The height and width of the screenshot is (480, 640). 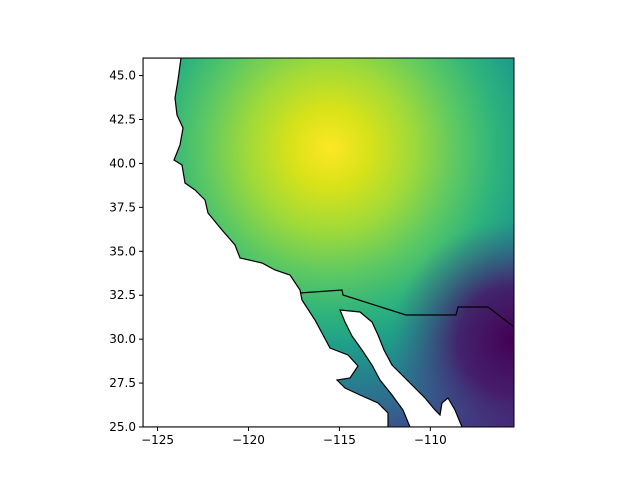 I want to click on y-tick-label: 35.0, so click(x=122, y=251).